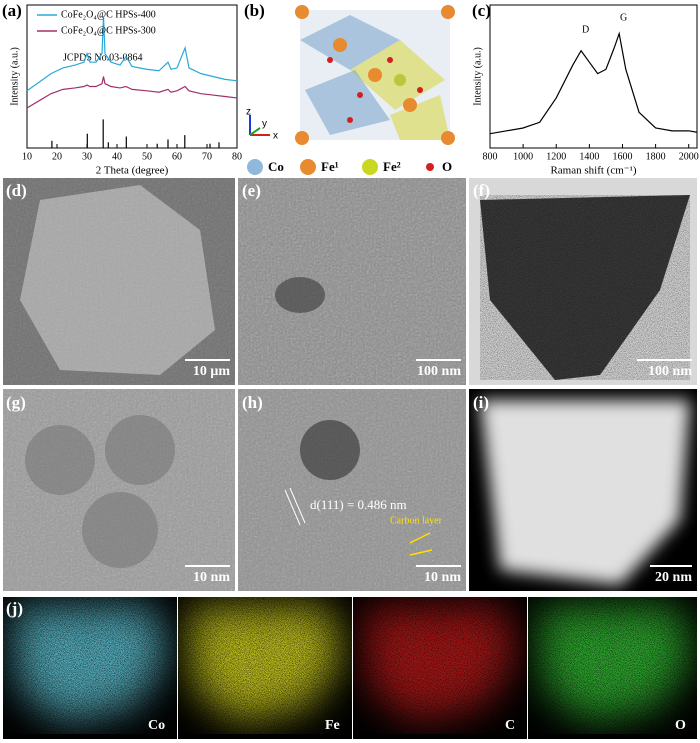  What do you see at coordinates (447, 166) in the screenshot?
I see `legend-o: O` at bounding box center [447, 166].